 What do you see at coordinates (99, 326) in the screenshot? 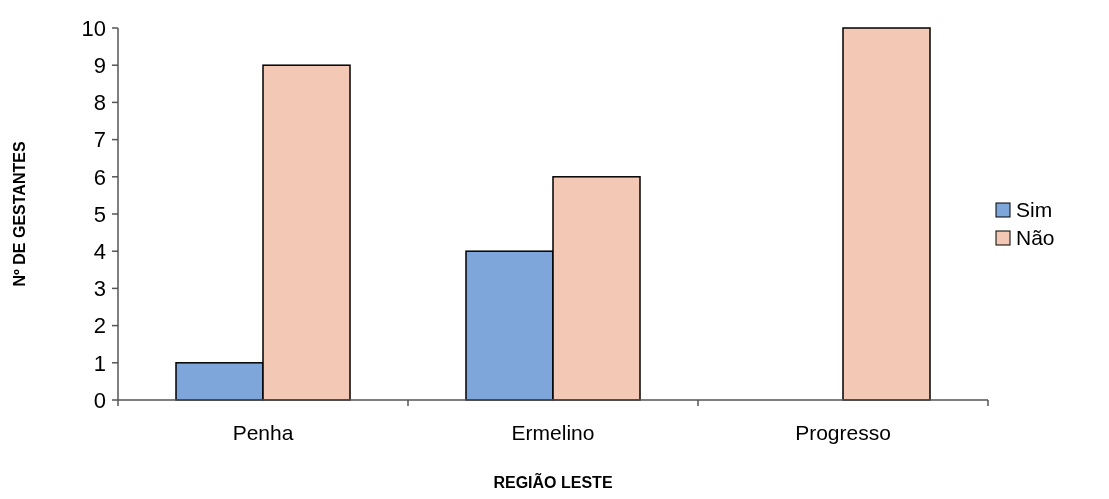
I see `y-tick-label: 2` at bounding box center [99, 326].